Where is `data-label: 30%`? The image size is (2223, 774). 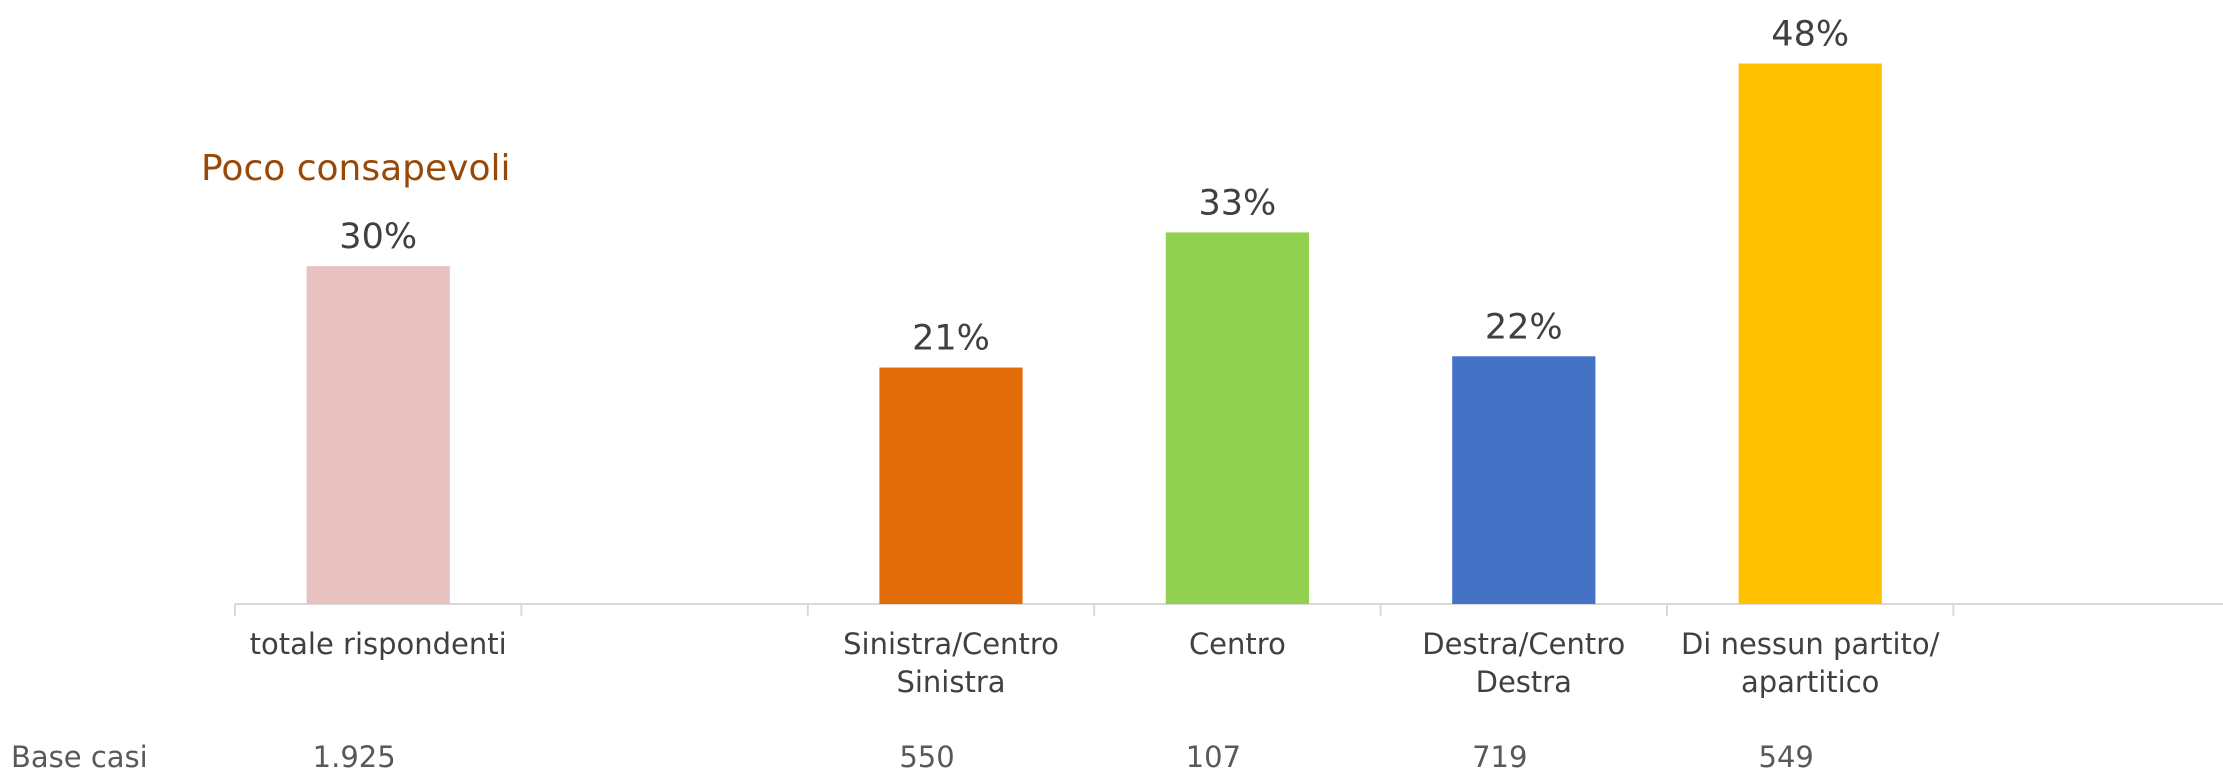
data-label: 30% is located at coordinates (378, 237).